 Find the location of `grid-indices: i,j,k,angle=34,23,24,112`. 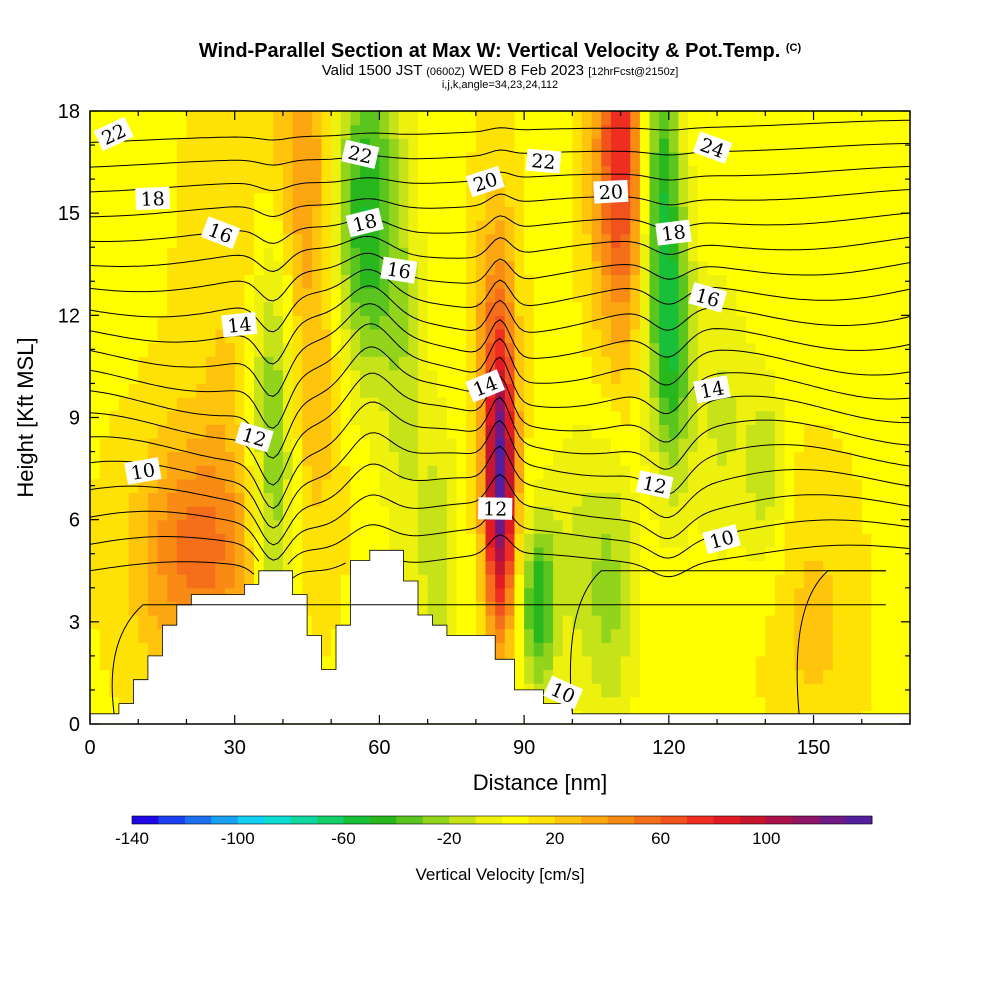

grid-indices: i,j,k,angle=34,23,24,112 is located at coordinates (500, 85).